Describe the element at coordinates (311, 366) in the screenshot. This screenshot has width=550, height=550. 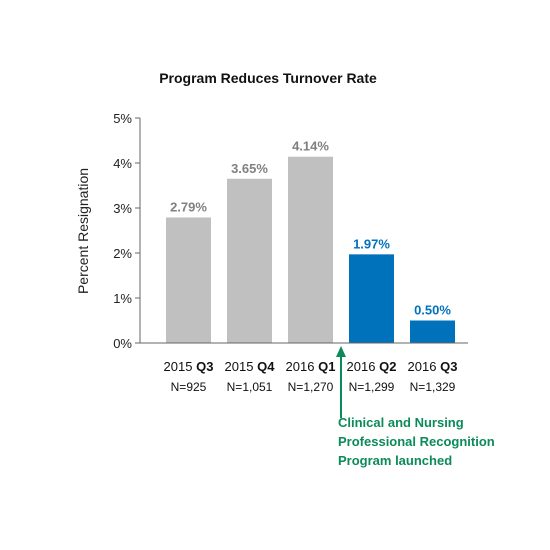
I see `x-category-label: 2016 Q1` at that location.